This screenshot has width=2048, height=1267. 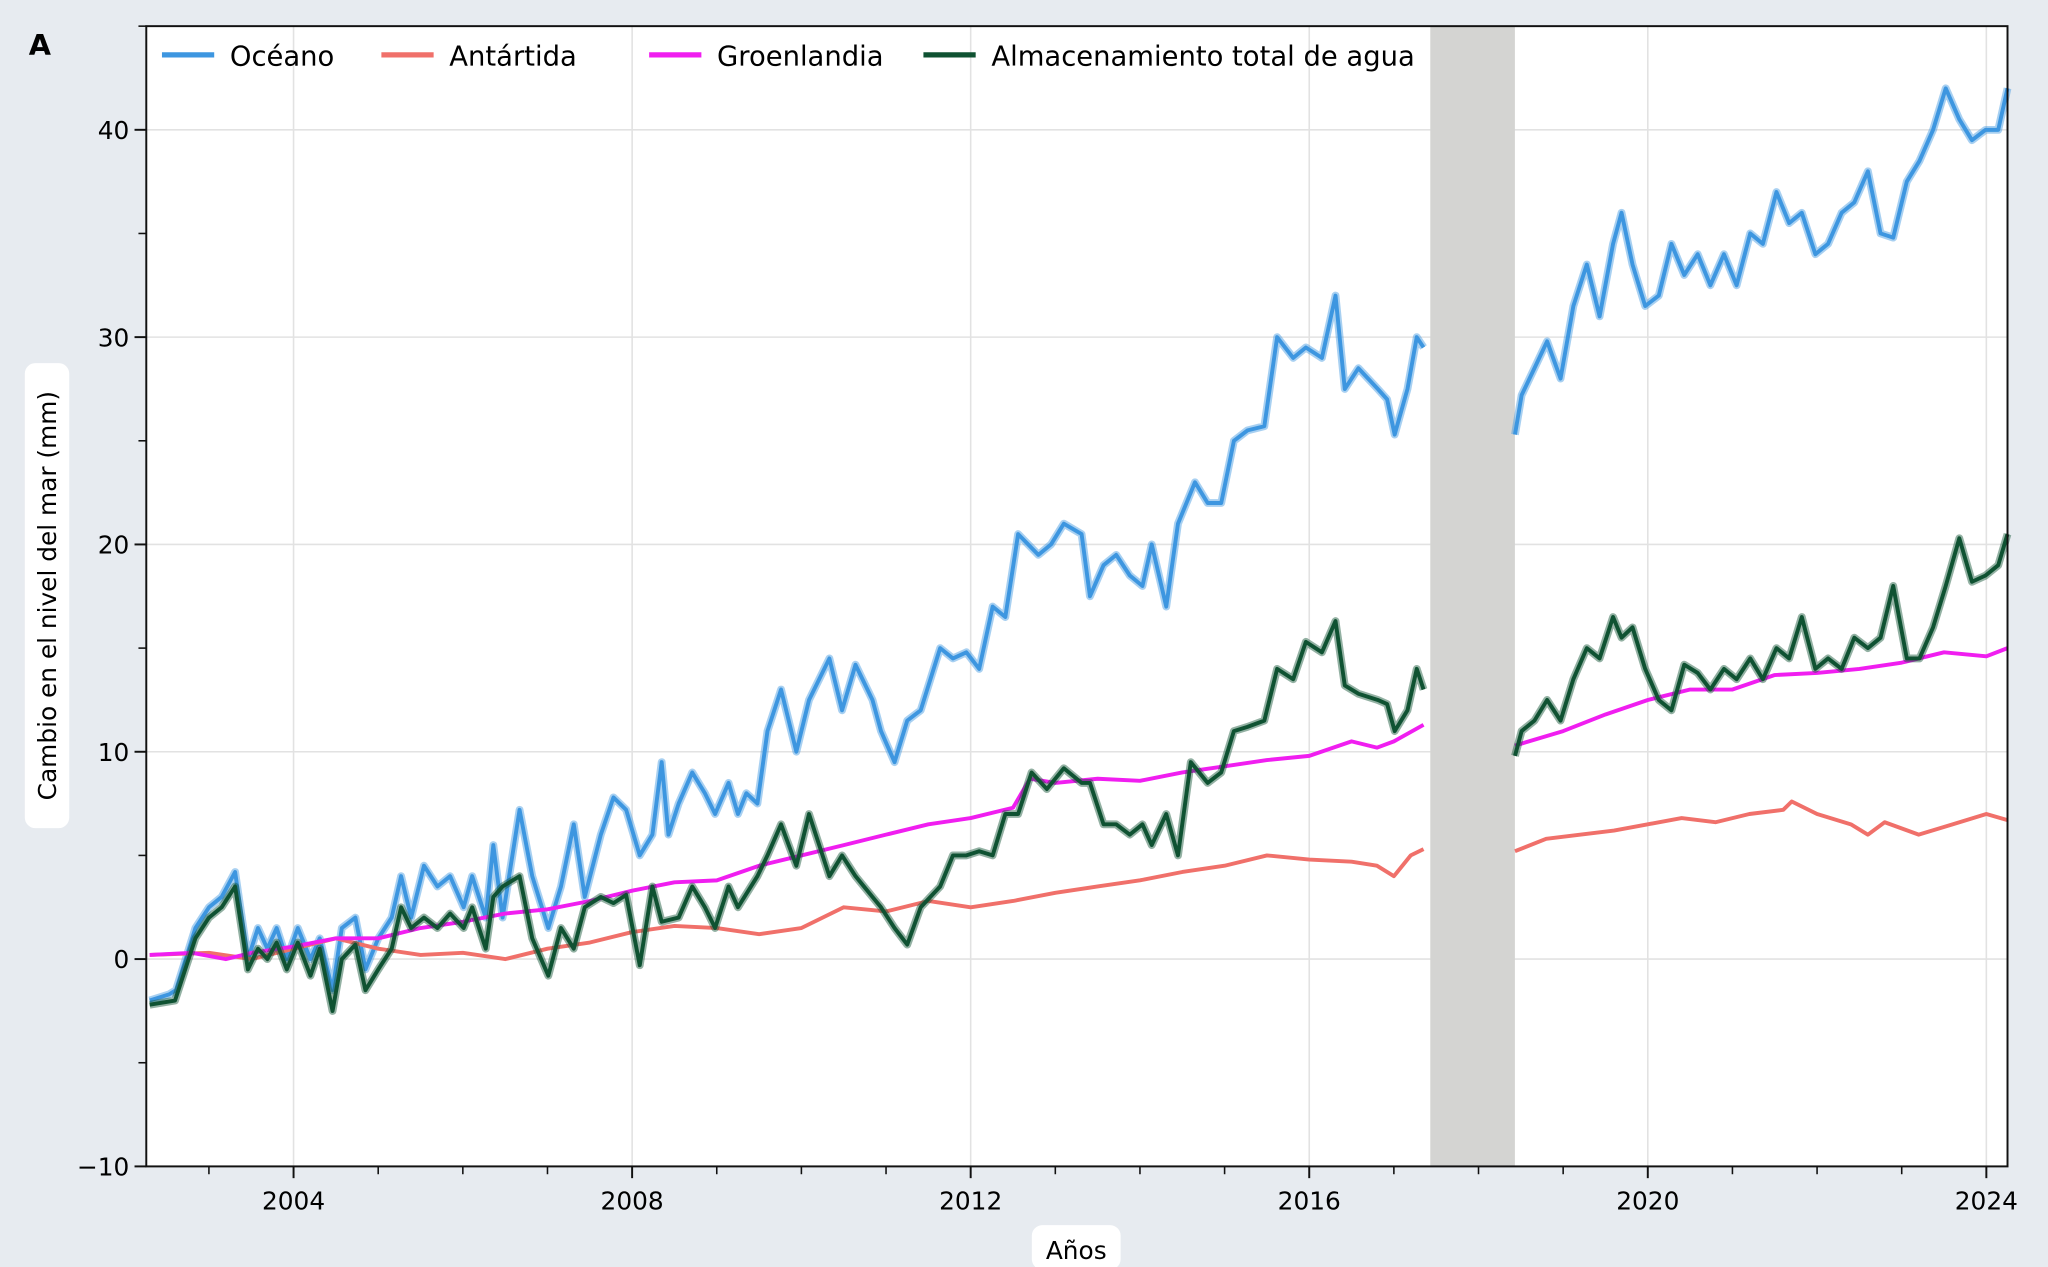 What do you see at coordinates (293, 1201) in the screenshot?
I see `x-tick-label: 2004` at bounding box center [293, 1201].